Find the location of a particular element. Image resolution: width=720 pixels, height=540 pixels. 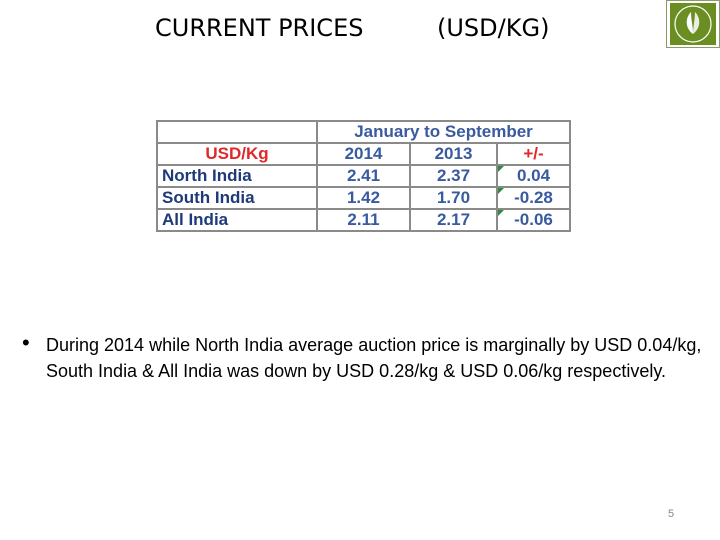

value-2014: 1.42 is located at coordinates (363, 198).